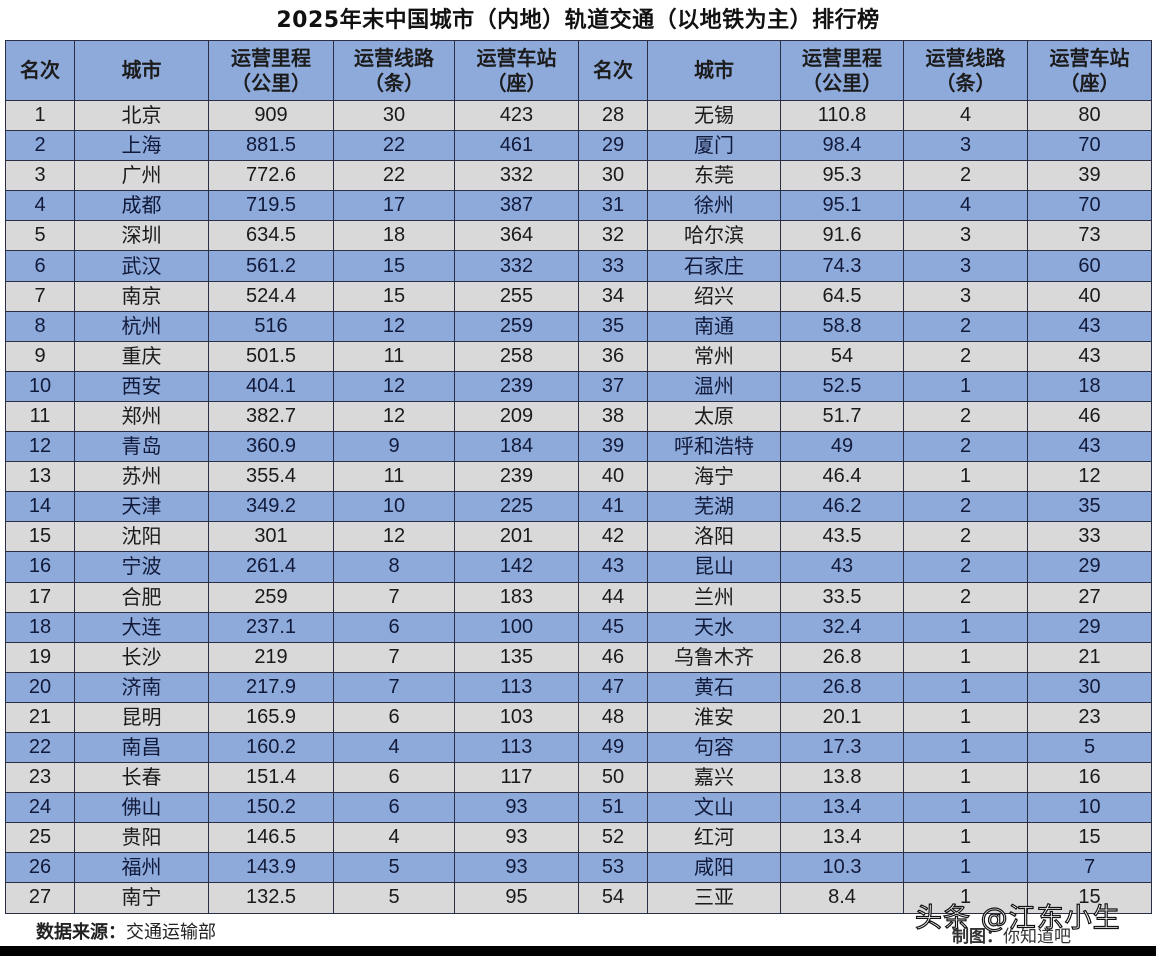  Describe the element at coordinates (613, 416) in the screenshot. I see `cell-rank: 38` at that location.